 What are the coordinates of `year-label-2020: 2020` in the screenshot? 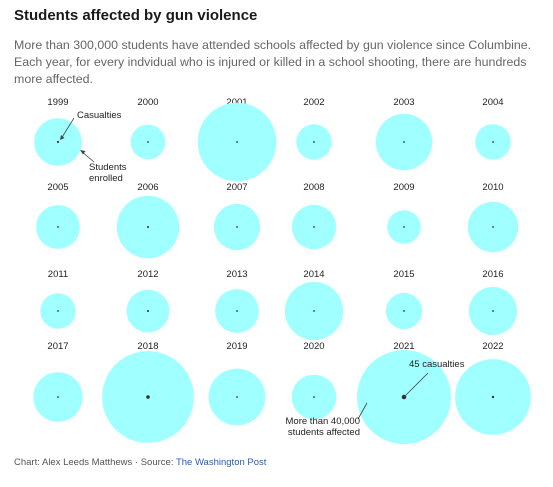 It's located at (313, 346).